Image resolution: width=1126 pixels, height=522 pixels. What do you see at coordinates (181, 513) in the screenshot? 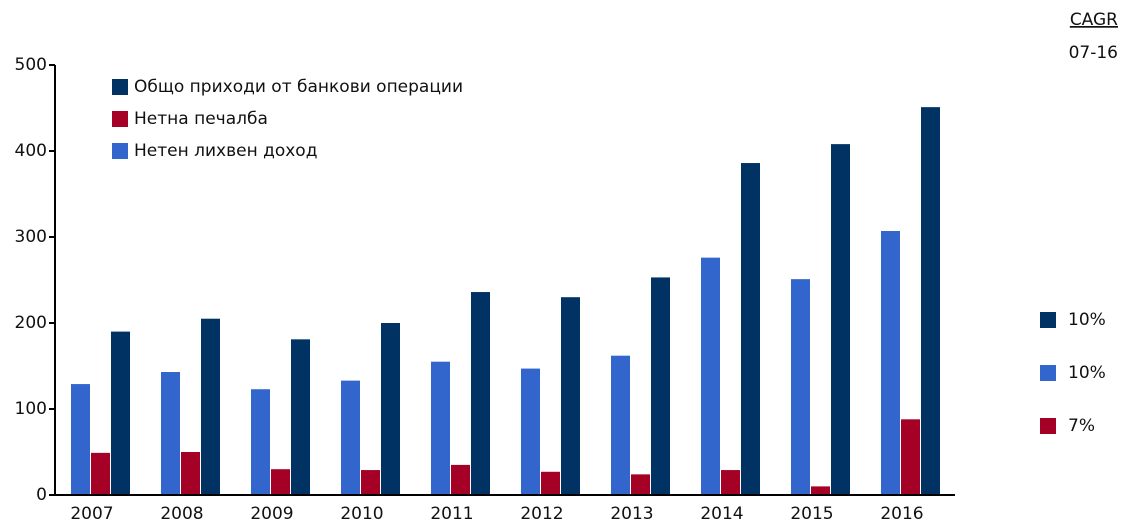
I see `x-tick-label: 2008` at bounding box center [181, 513].